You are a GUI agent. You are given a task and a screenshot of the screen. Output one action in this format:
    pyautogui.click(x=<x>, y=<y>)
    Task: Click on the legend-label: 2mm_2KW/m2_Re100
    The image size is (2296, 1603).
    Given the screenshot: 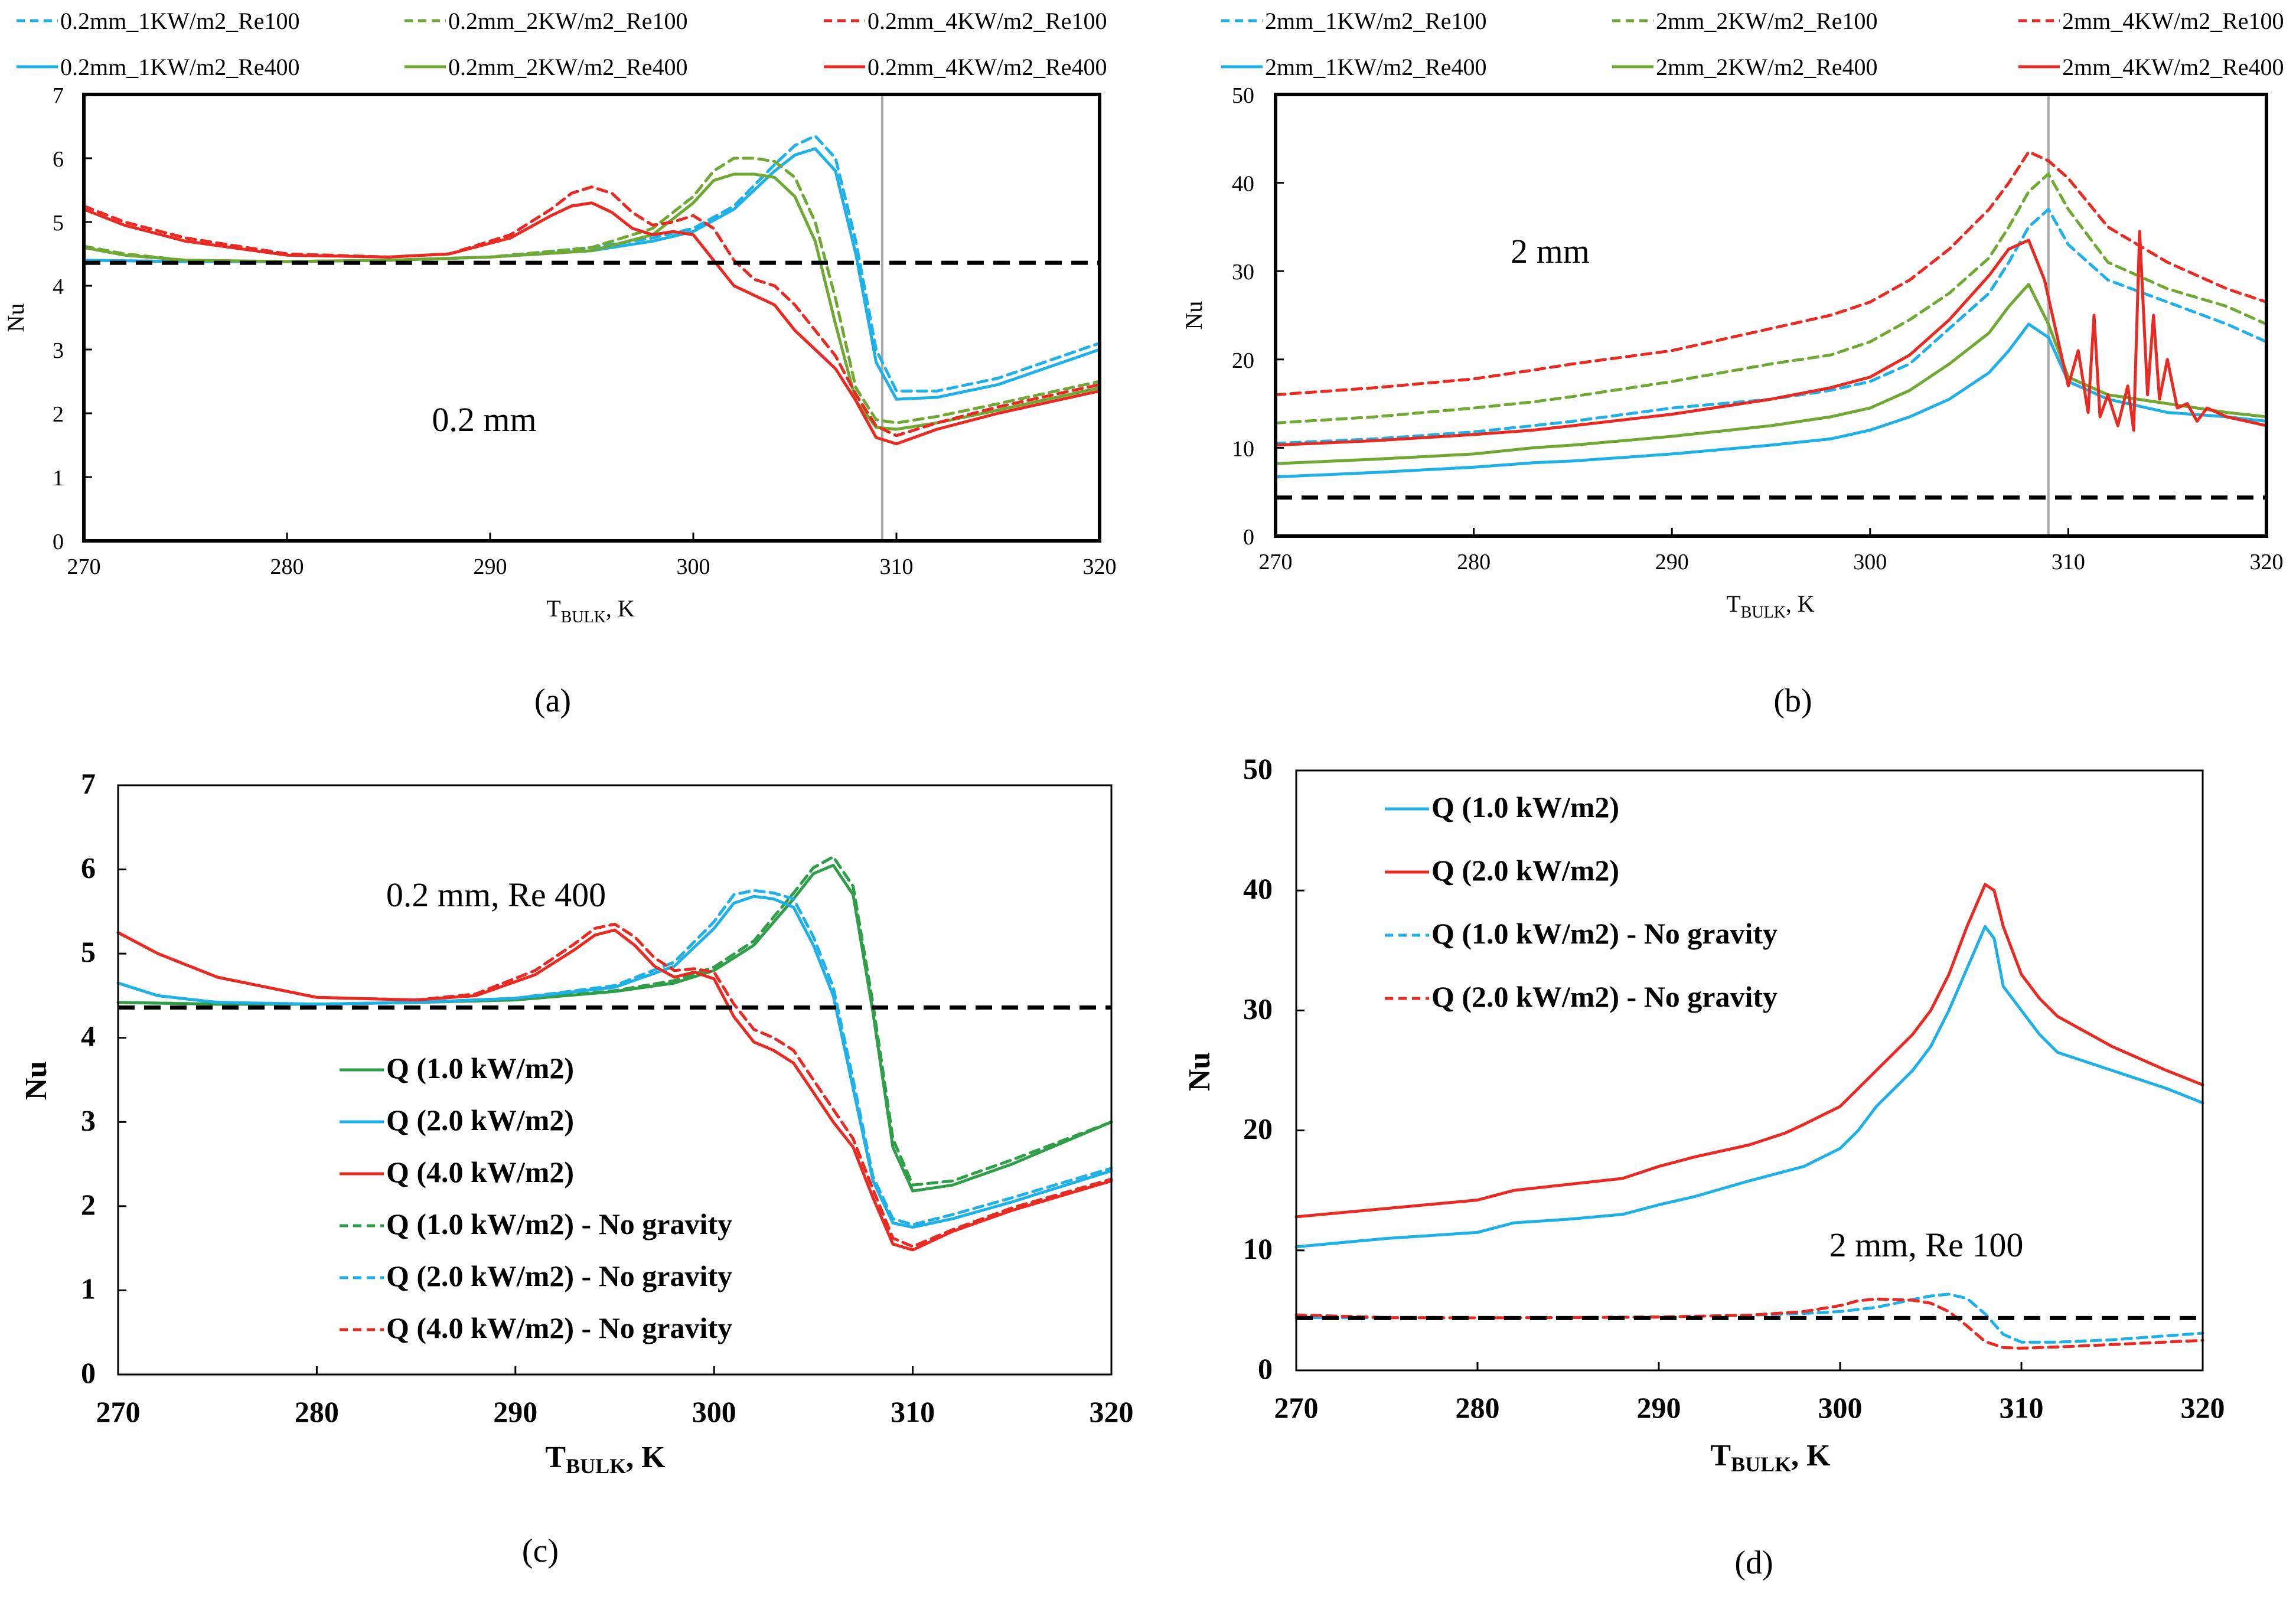 What is the action you would take?
    pyautogui.click(x=1767, y=21)
    